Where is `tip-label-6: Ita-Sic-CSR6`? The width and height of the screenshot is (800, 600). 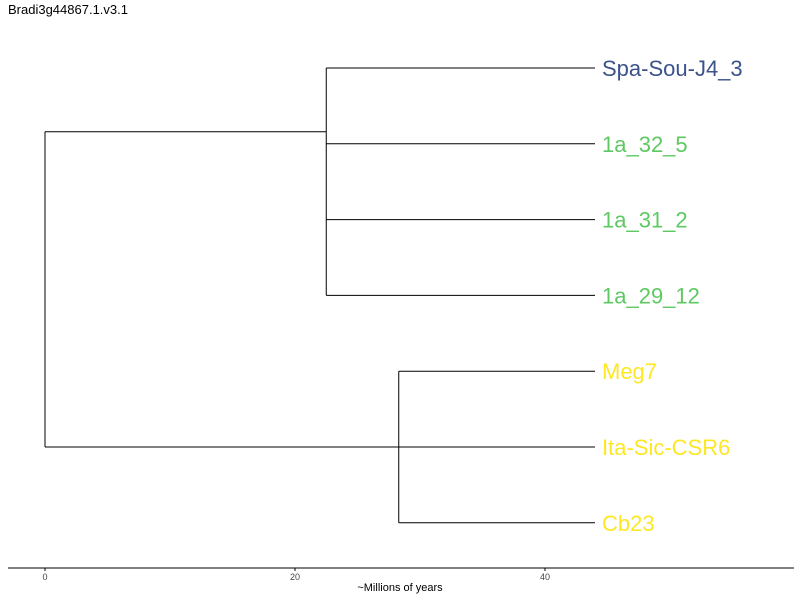 tip-label-6: Ita-Sic-CSR6 is located at coordinates (666, 447).